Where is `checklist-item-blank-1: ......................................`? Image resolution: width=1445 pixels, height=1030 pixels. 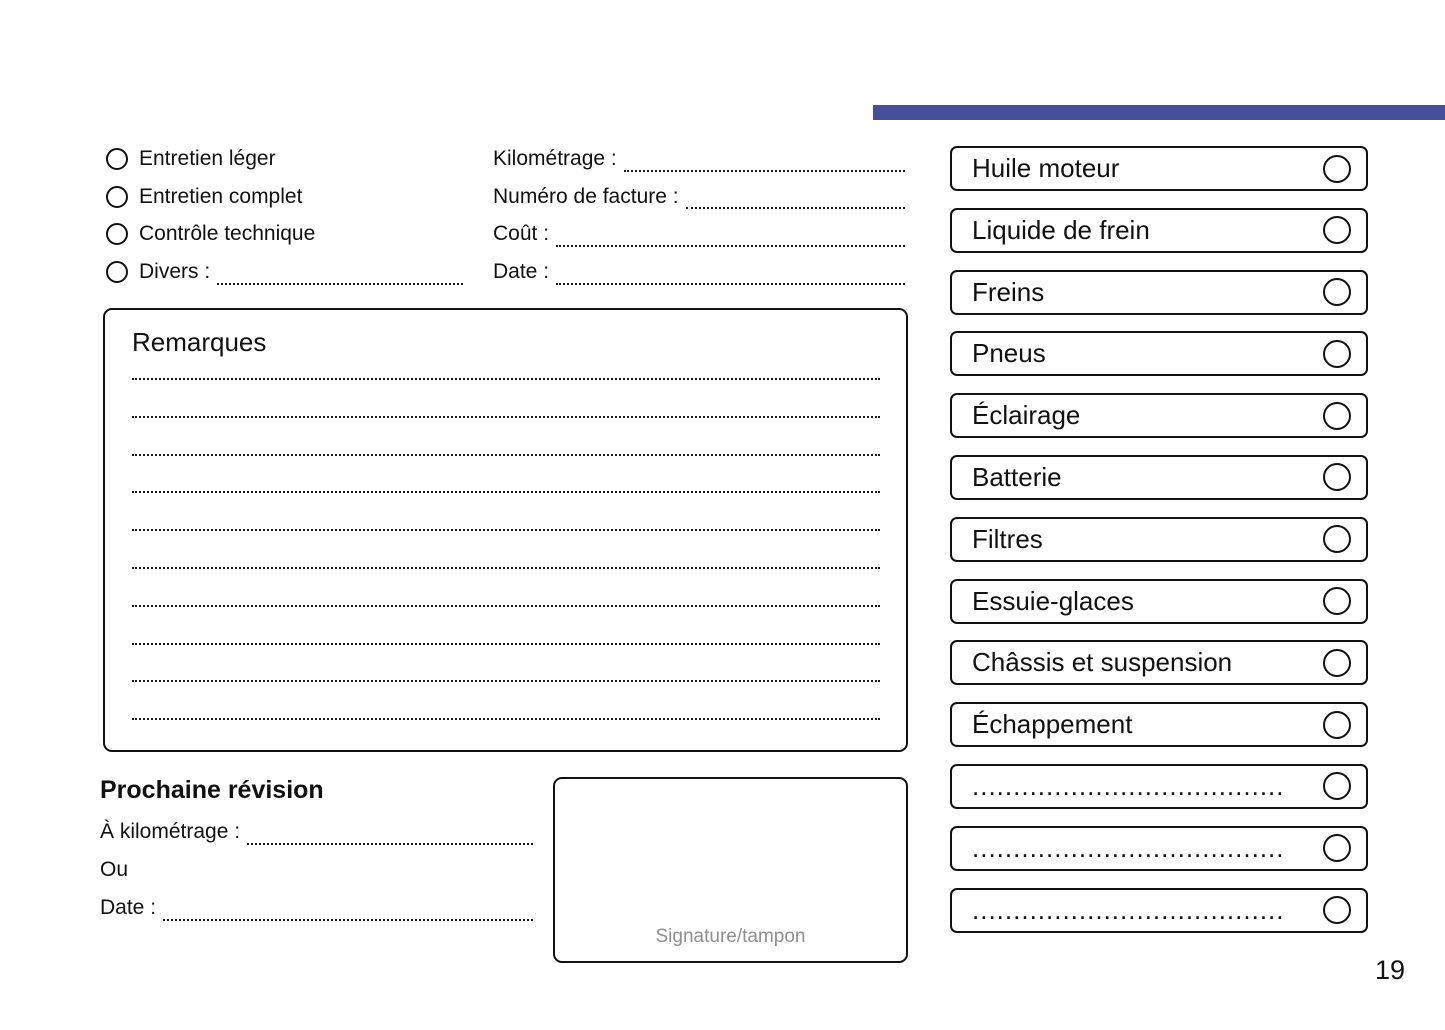
checklist-item-blank-1: ...................................... is located at coordinates (1159, 786).